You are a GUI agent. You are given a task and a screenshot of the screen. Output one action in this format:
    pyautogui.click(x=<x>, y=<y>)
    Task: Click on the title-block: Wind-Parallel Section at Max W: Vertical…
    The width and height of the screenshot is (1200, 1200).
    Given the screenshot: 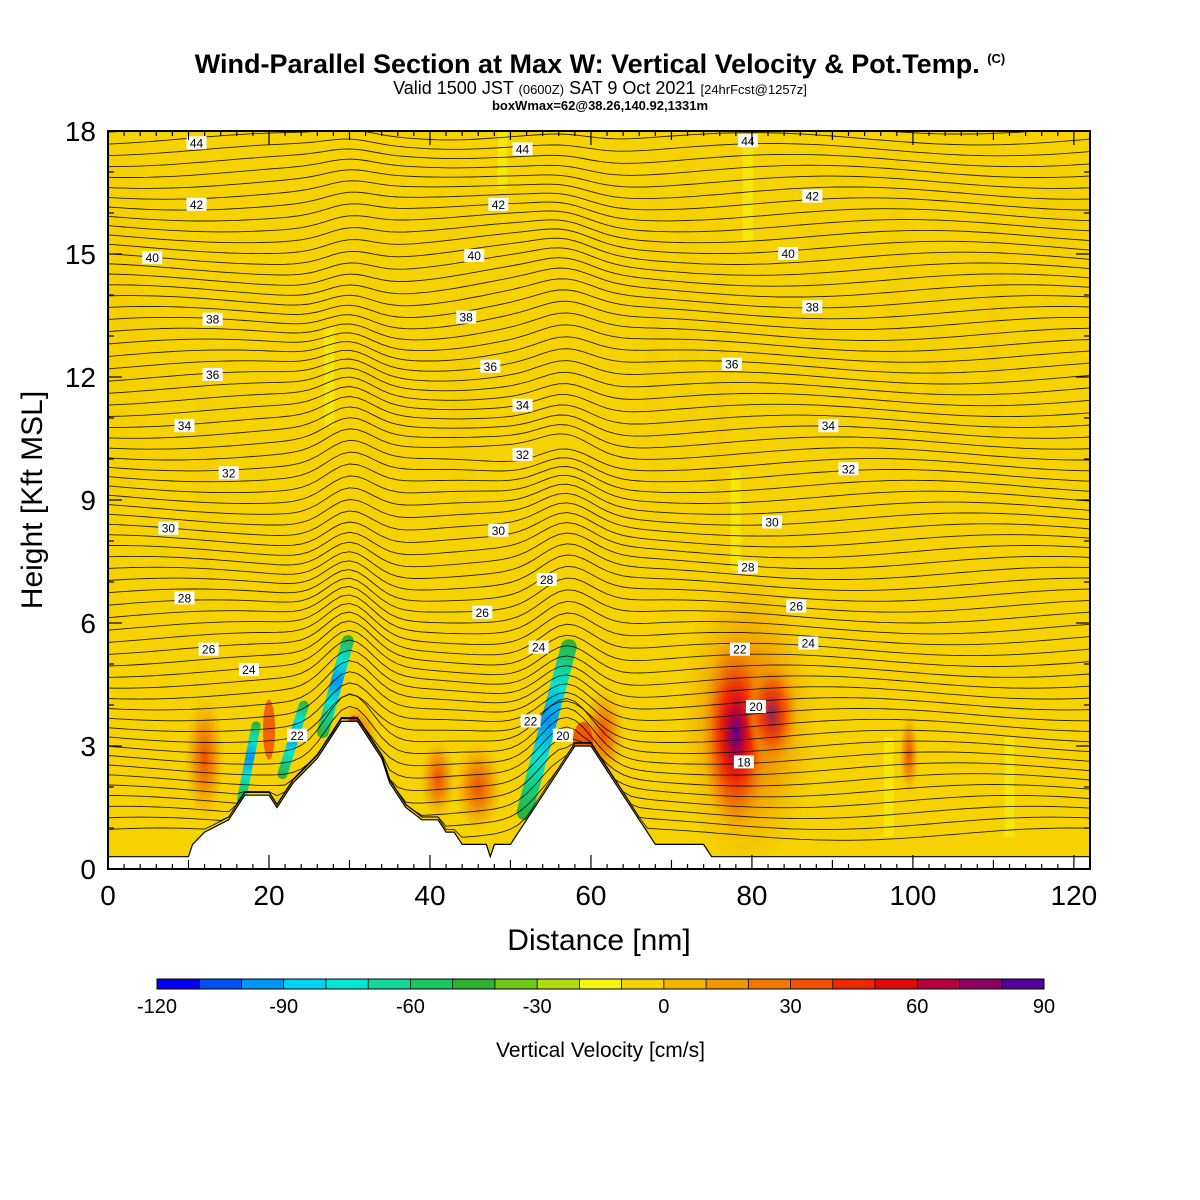 What is the action you would take?
    pyautogui.click(x=600, y=78)
    